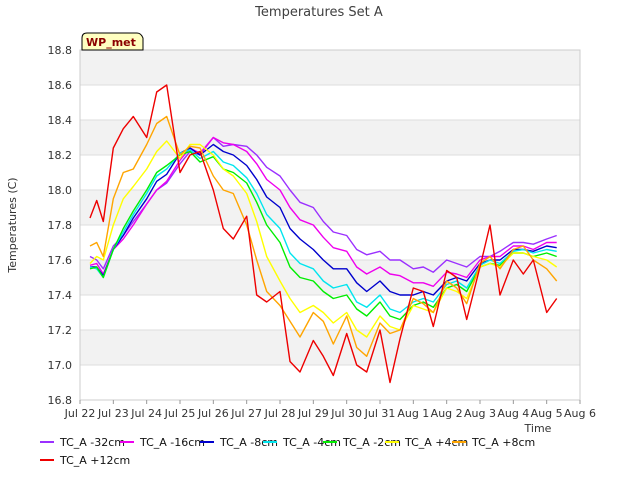 This screenshot has width=640, height=480. I want to click on y-tick-label: 18.2, so click(60, 155).